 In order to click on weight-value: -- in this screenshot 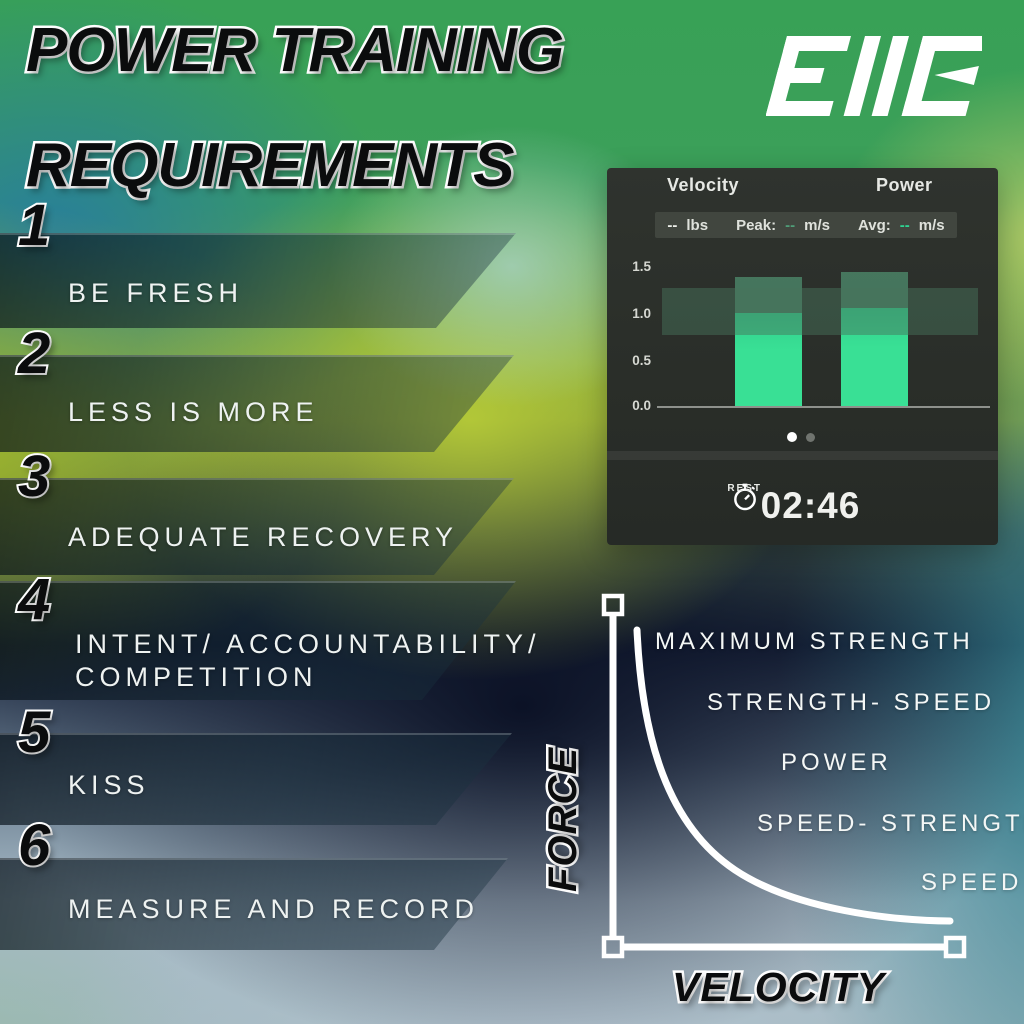, I will do `click(672, 225)`.